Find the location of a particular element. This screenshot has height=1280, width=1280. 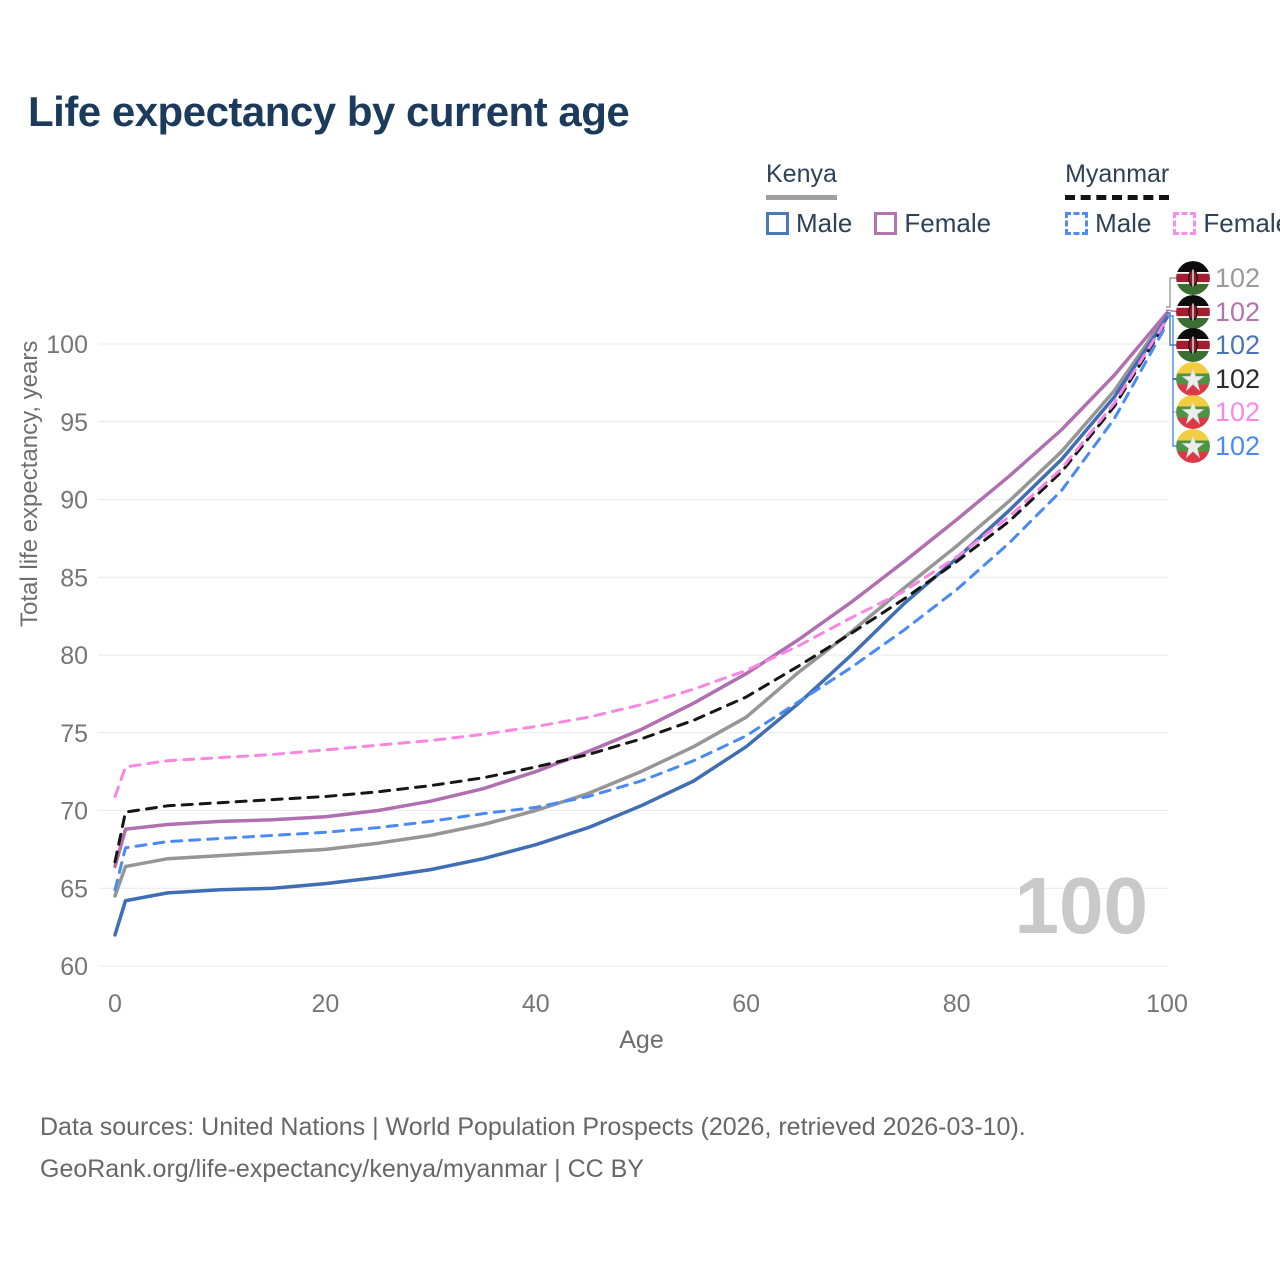

legend-item-myanmar-male: Male is located at coordinates (1108, 223).